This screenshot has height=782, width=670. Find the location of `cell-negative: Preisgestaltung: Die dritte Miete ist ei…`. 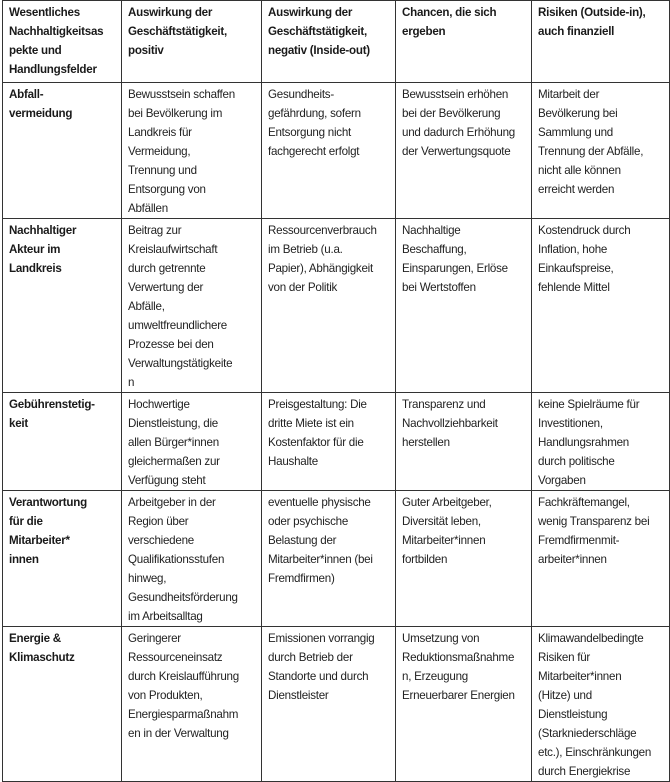

cell-negative: Preisgestaltung: Die dritte Miete ist ei… is located at coordinates (328, 441).